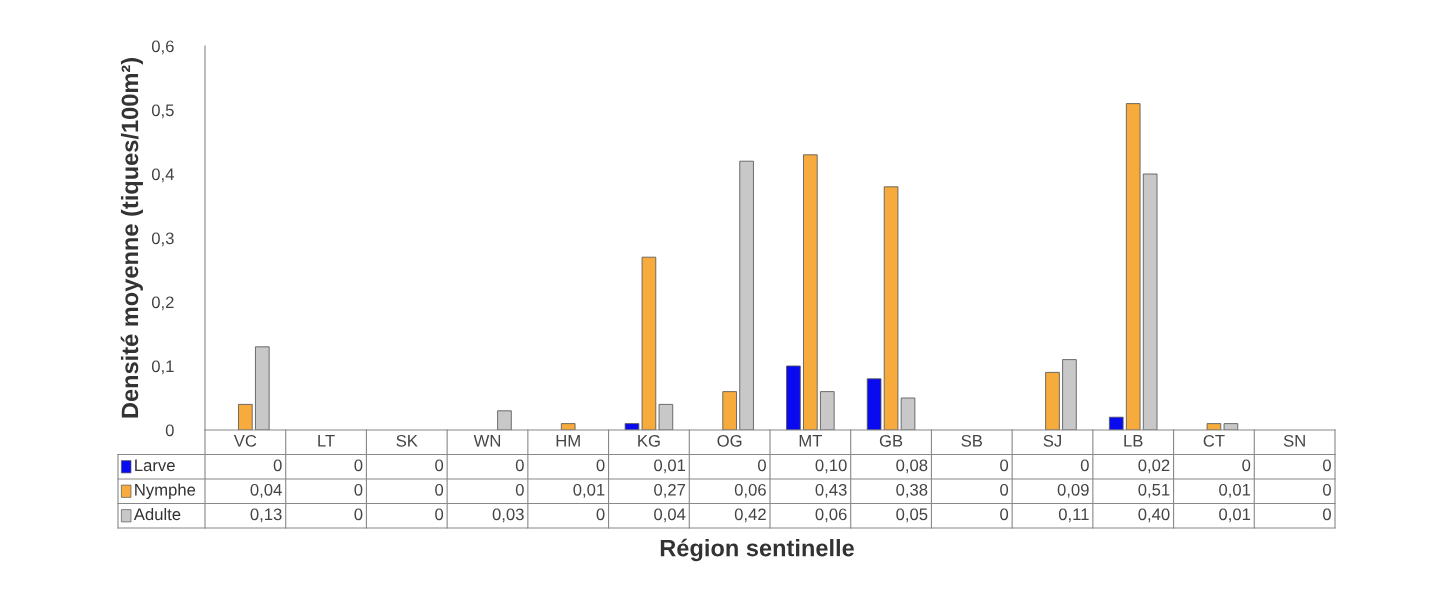 This screenshot has width=1450, height=604. What do you see at coordinates (487, 441) in the screenshot?
I see `x-tick-label: WN` at bounding box center [487, 441].